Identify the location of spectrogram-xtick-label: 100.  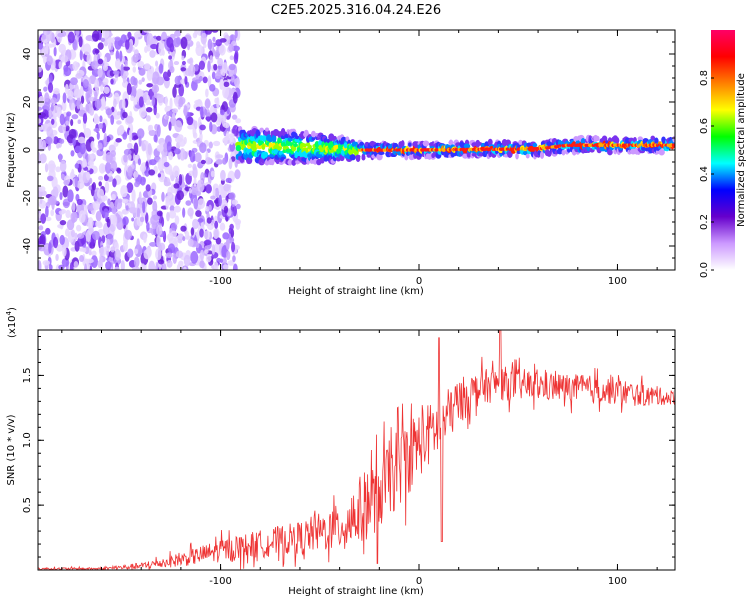
(617, 281).